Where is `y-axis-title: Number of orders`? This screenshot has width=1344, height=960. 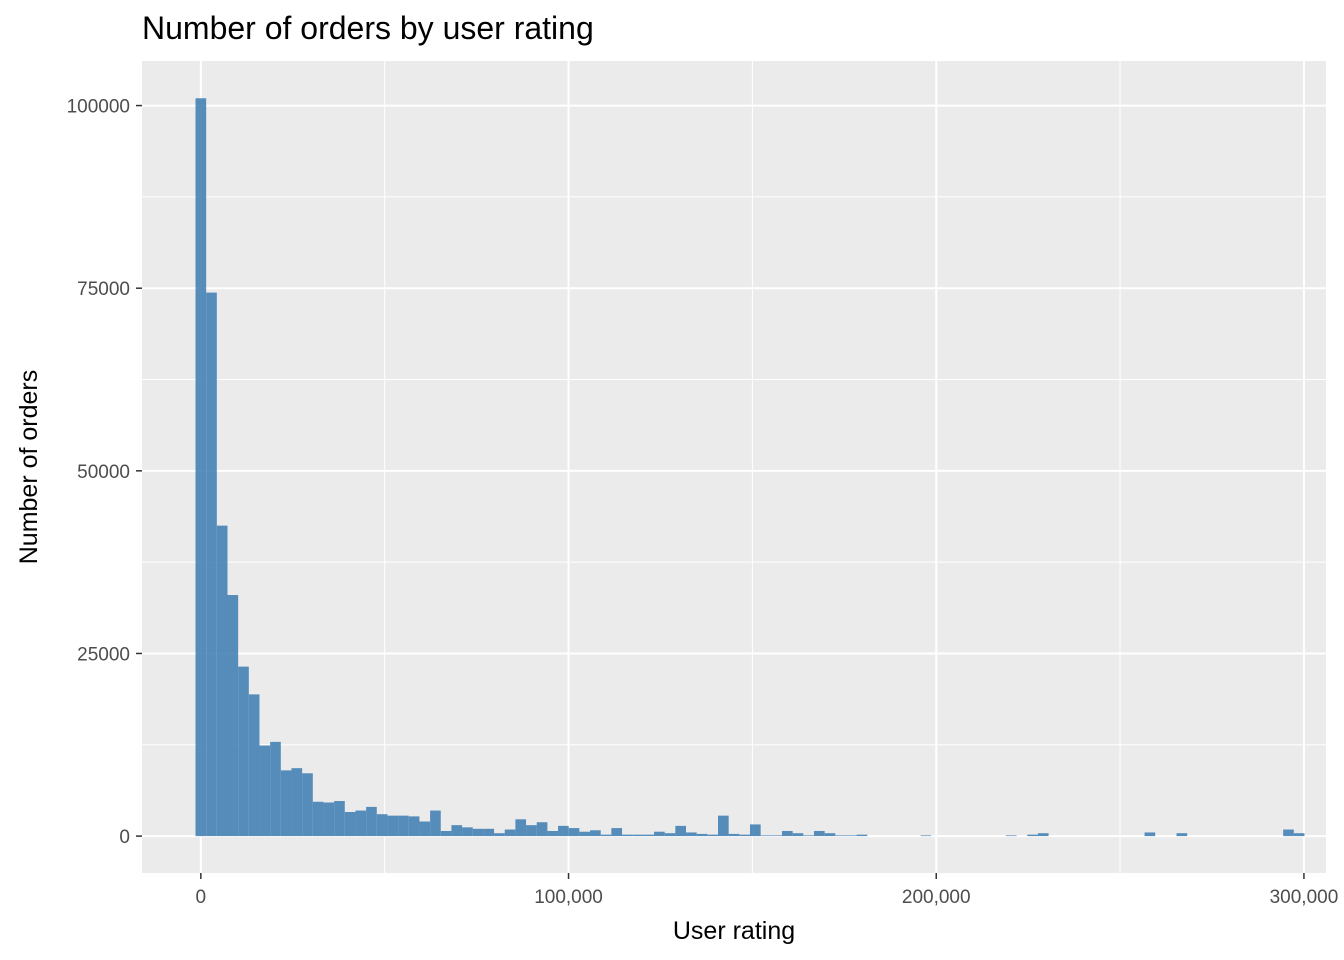 y-axis-title: Number of orders is located at coordinates (29, 467).